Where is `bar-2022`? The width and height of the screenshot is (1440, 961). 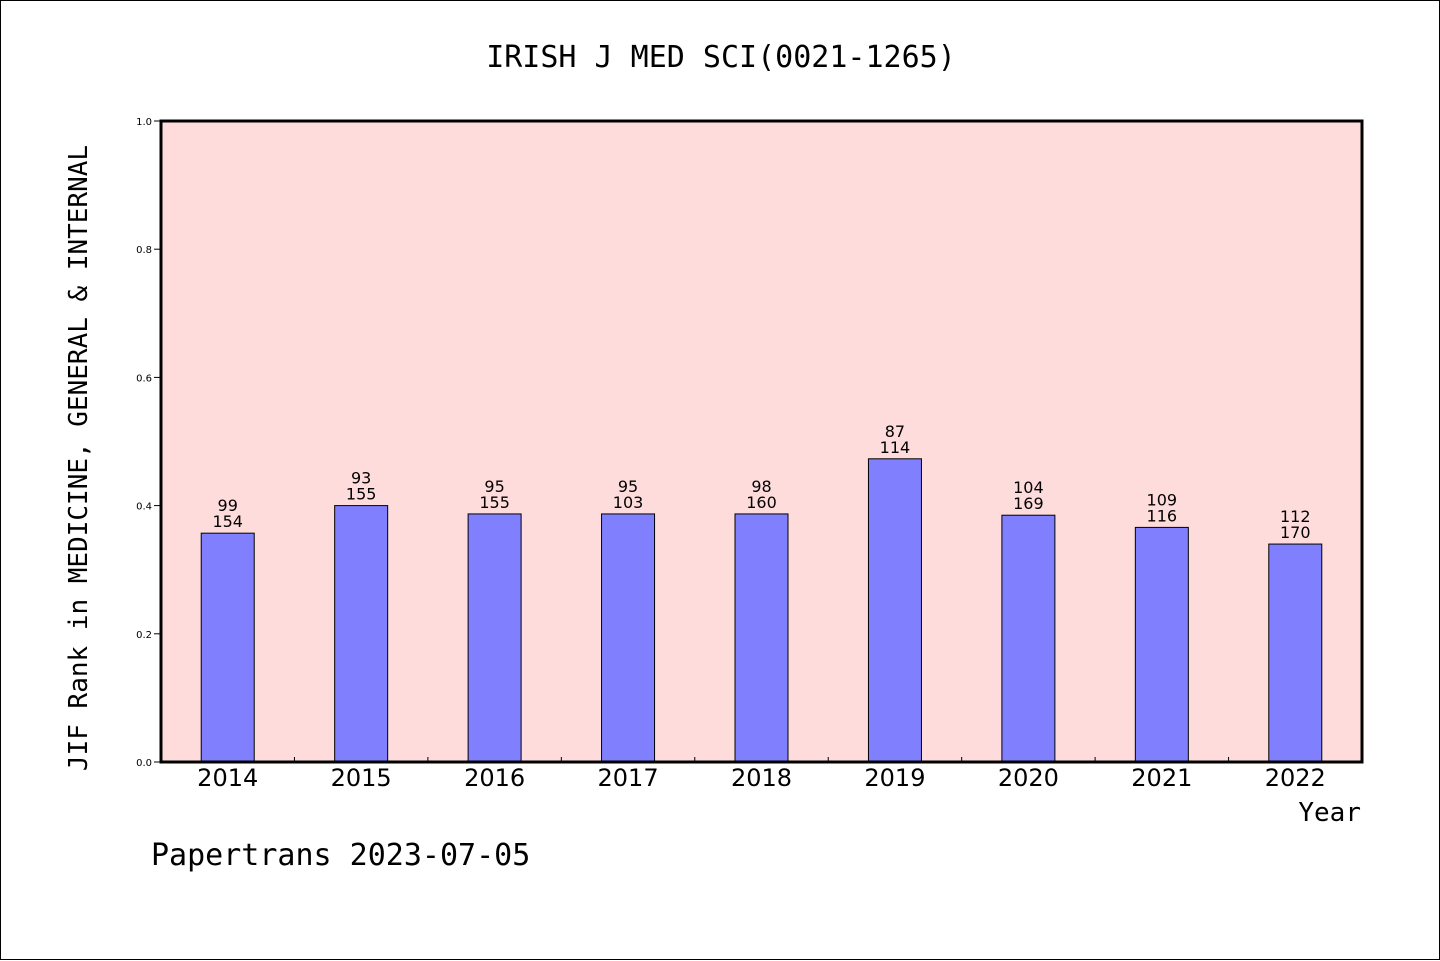 bar-2022 is located at coordinates (1295, 653).